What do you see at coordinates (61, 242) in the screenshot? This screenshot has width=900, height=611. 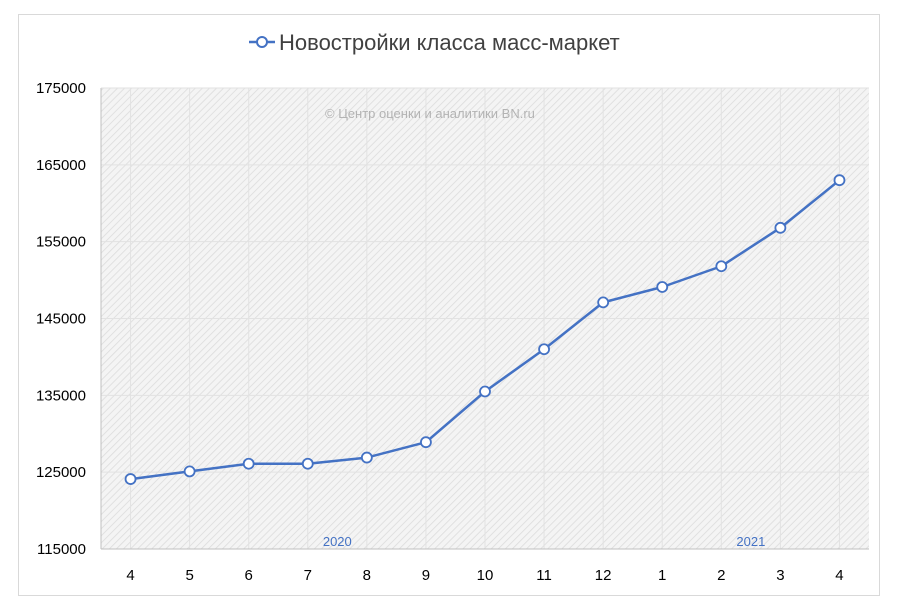 I see `y-tick-label: 155000` at bounding box center [61, 242].